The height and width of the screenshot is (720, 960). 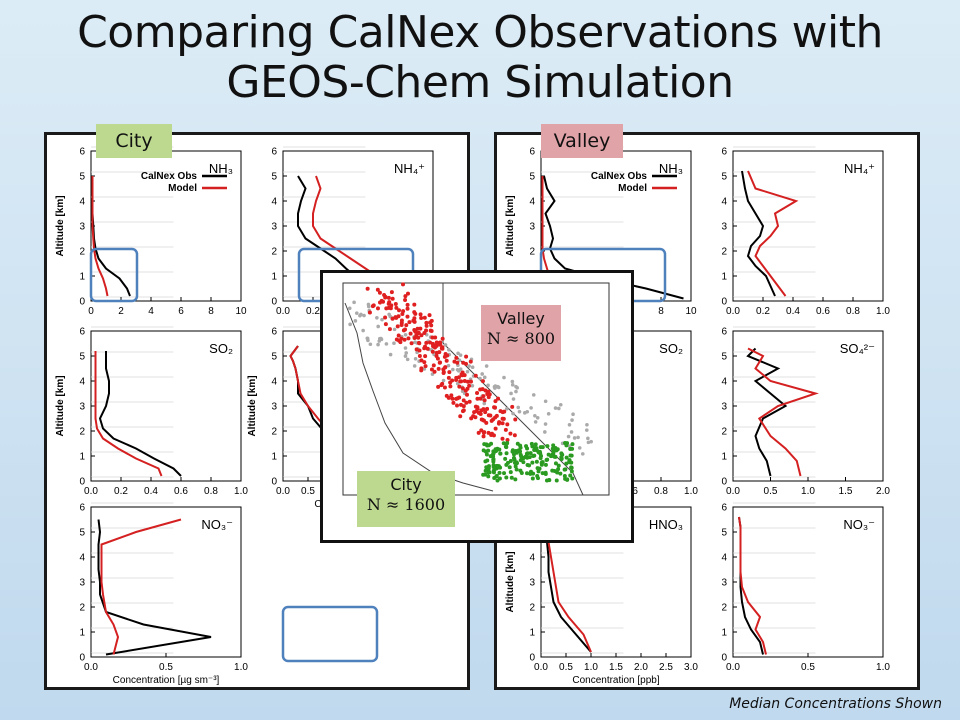 I want to click on obs-series-line, so click(x=111, y=236).